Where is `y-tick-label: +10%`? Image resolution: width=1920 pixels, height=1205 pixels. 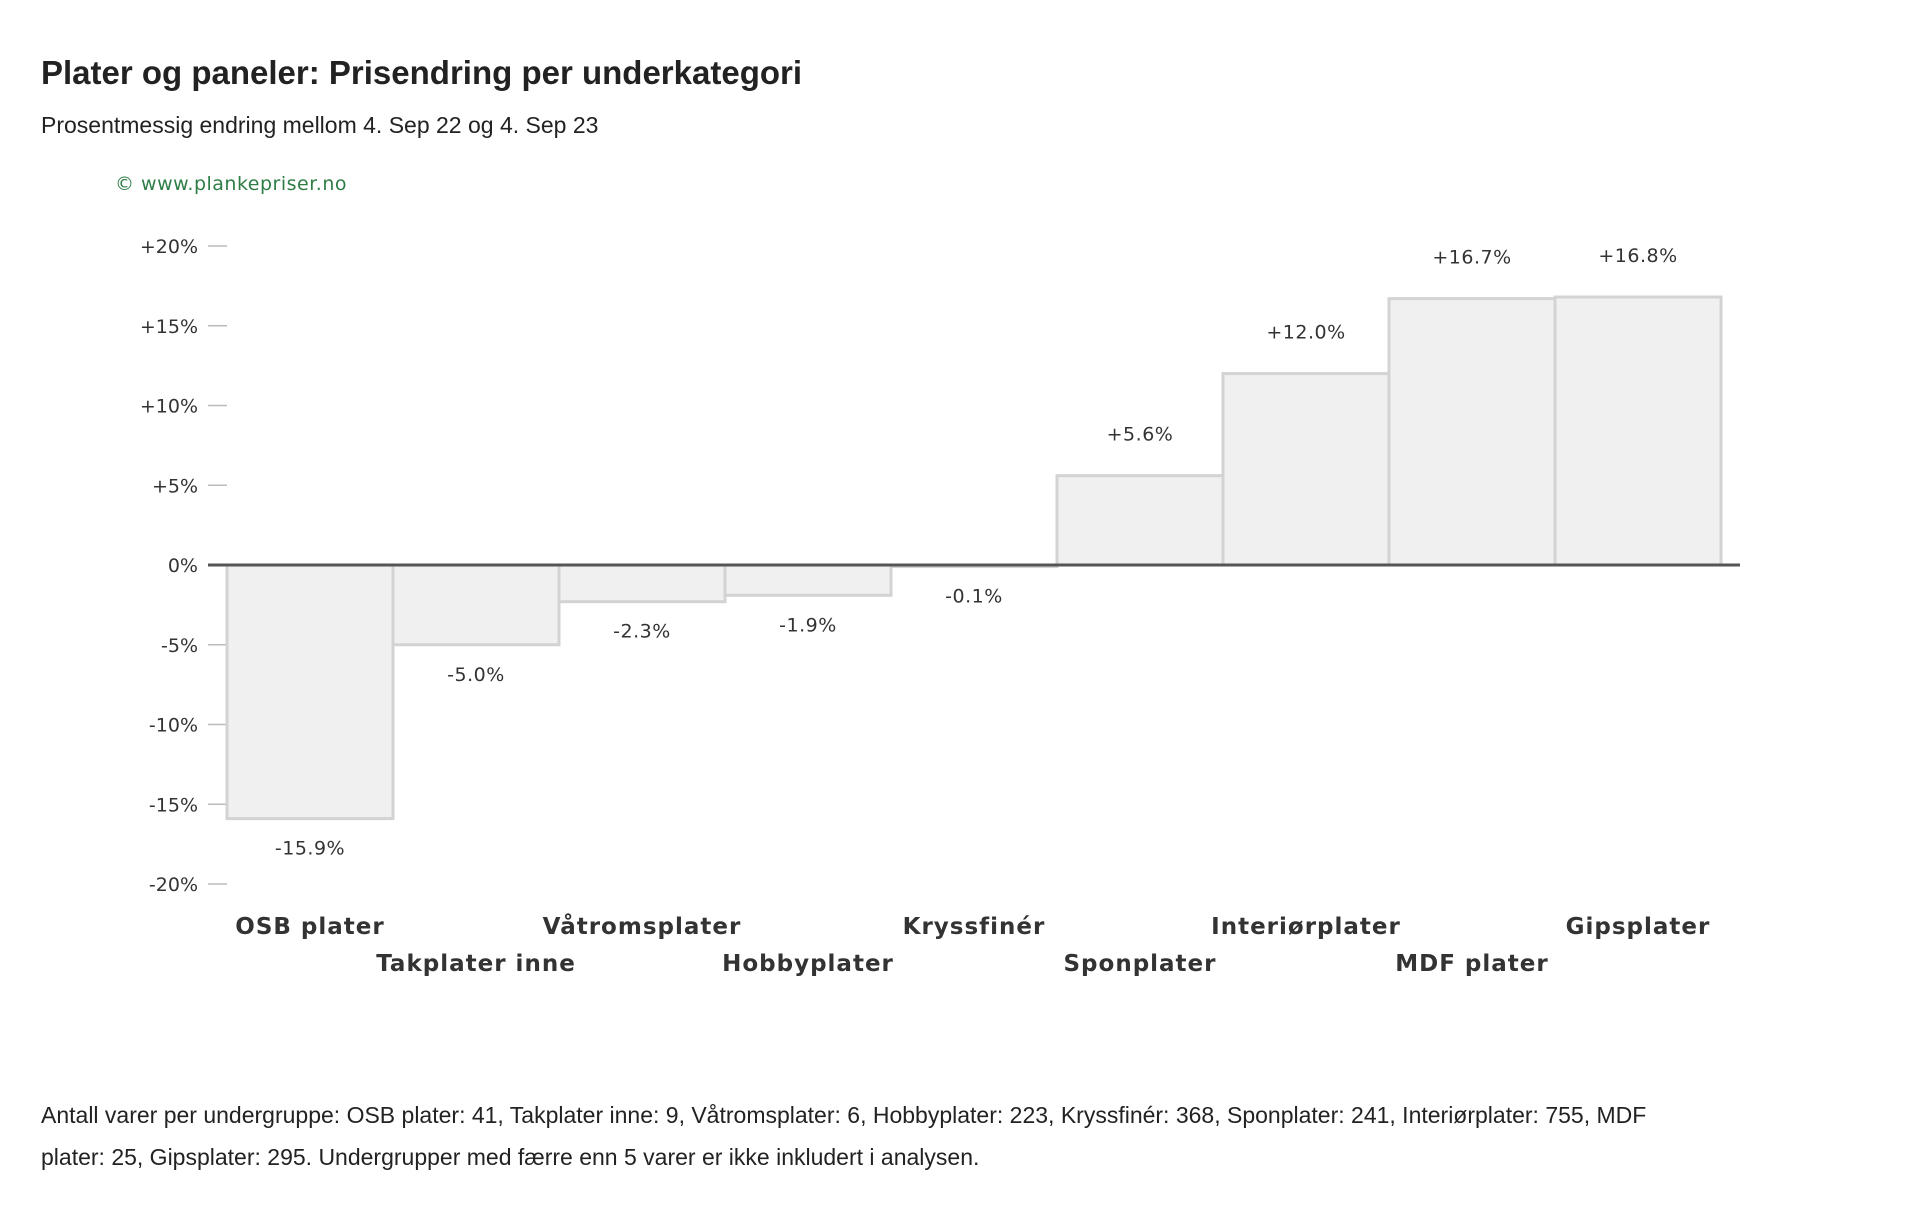 y-tick-label: +10% is located at coordinates (169, 407).